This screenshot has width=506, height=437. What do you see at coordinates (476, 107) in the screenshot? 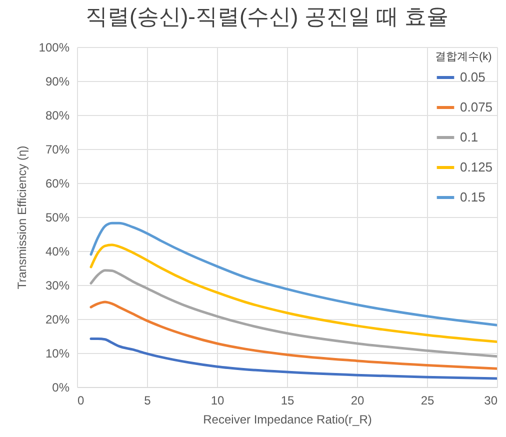
I see `legend-label: 0.075` at bounding box center [476, 107].